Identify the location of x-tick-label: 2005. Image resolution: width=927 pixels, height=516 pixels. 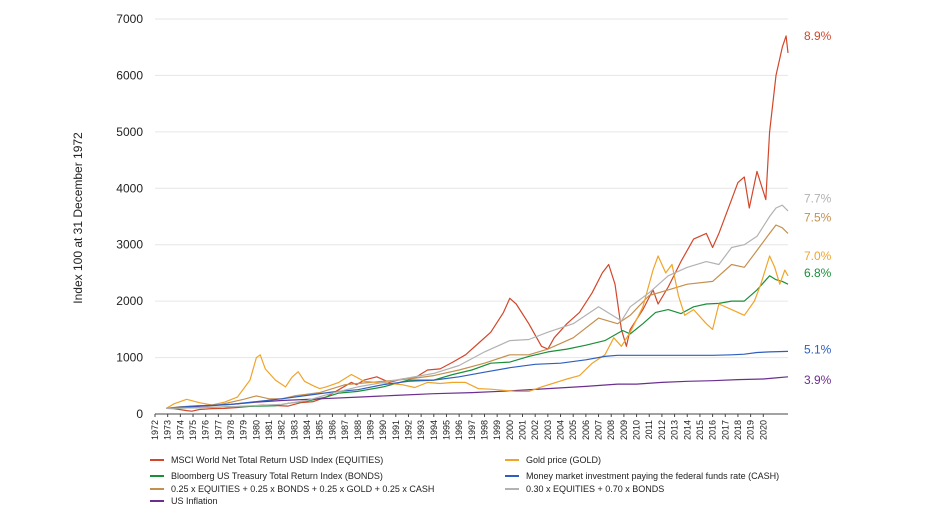
(573, 430).